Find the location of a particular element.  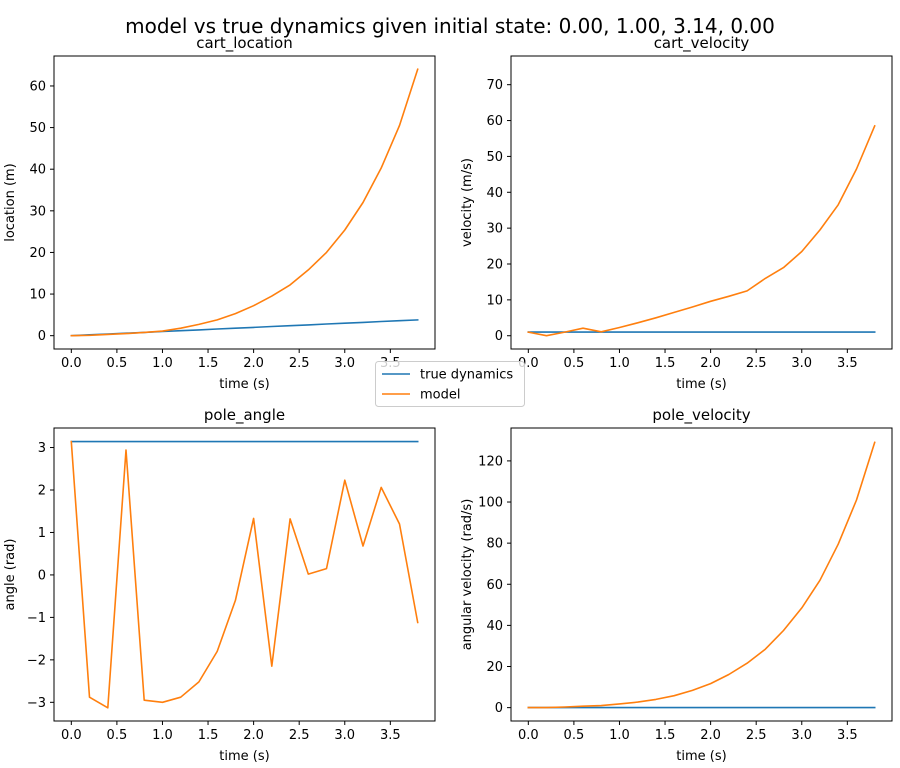

legend: true dynamics model is located at coordinates (450, 384).